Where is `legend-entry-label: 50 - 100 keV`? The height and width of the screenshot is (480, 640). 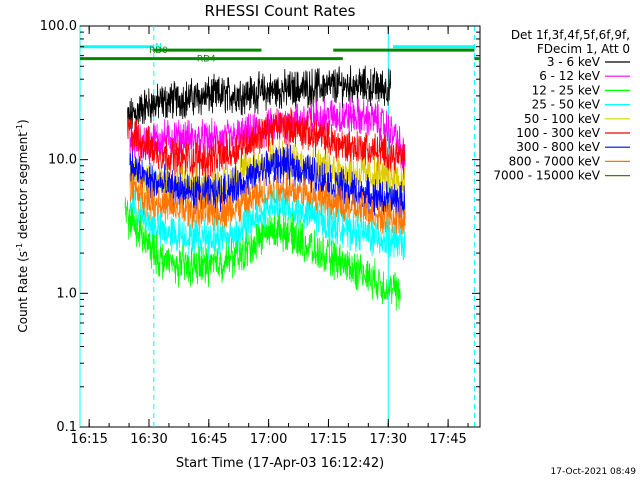 legend-entry-label: 50 - 100 keV is located at coordinates (562, 119).